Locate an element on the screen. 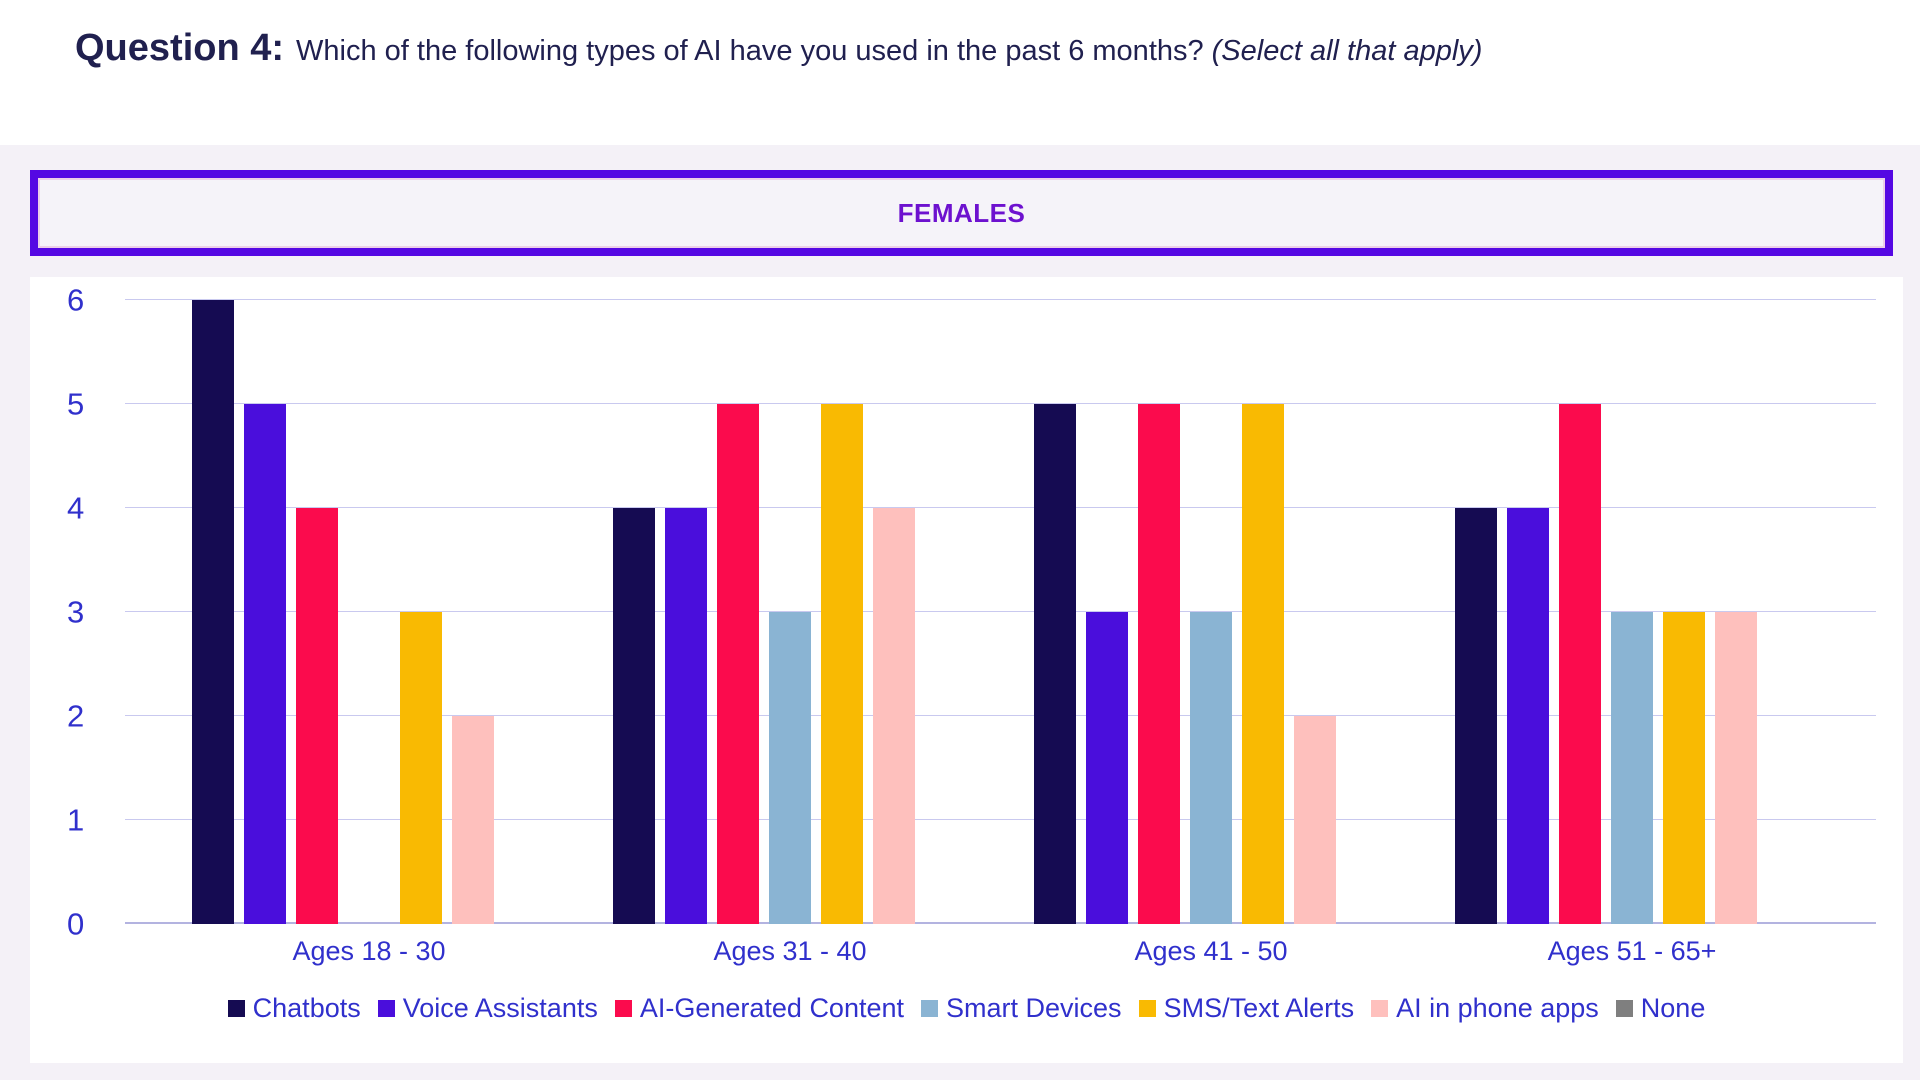 The height and width of the screenshot is (1080, 1920). legend-item-chatbots: Chatbots is located at coordinates (294, 1008).